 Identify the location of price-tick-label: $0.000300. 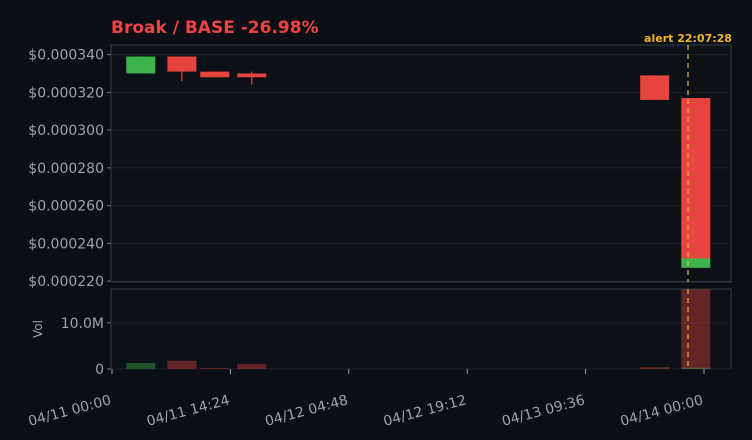
(66, 131).